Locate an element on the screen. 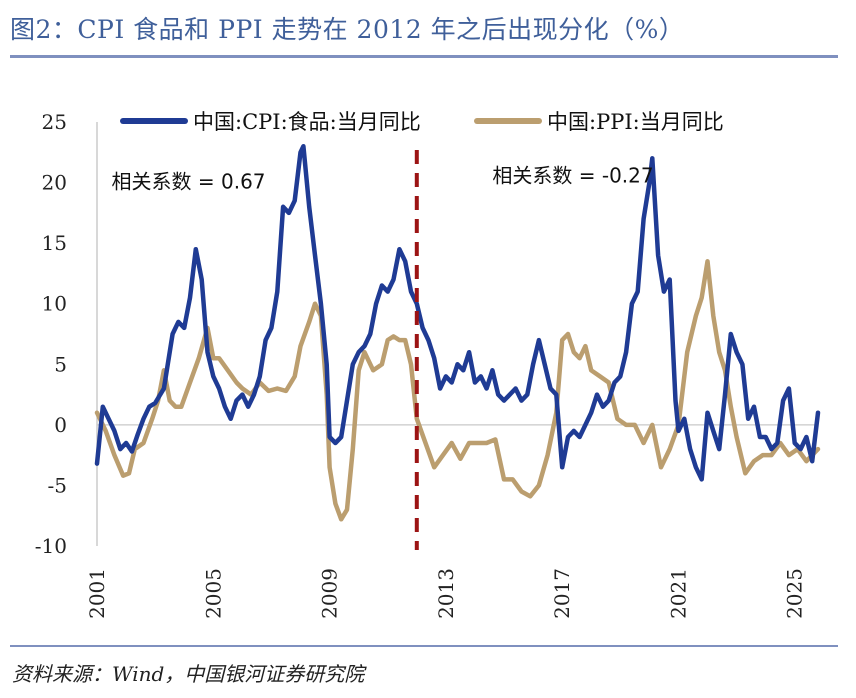 The height and width of the screenshot is (698, 856). title-divider is located at coordinates (424, 56).